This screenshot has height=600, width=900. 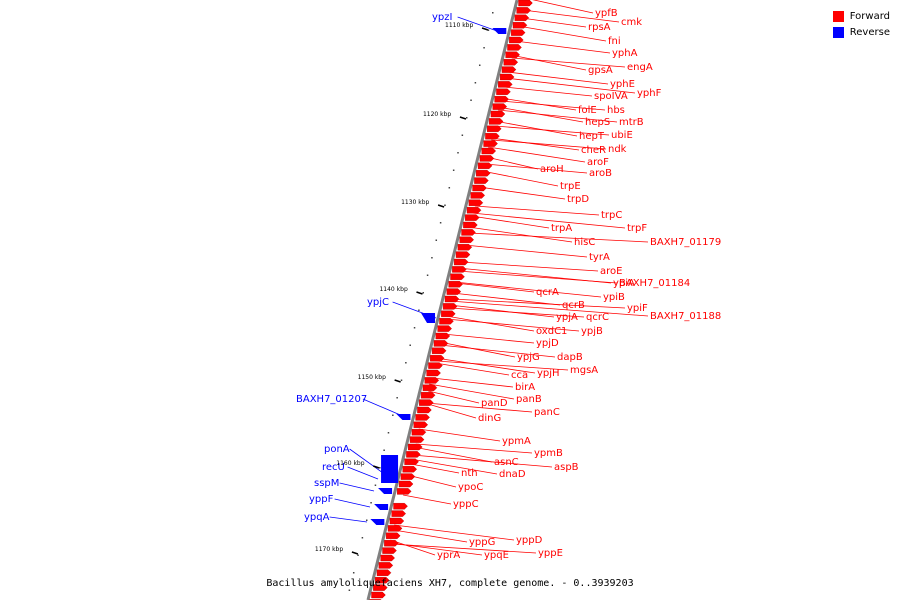 What do you see at coordinates (869, 16) in the screenshot?
I see `legend-forward-label: Forward` at bounding box center [869, 16].